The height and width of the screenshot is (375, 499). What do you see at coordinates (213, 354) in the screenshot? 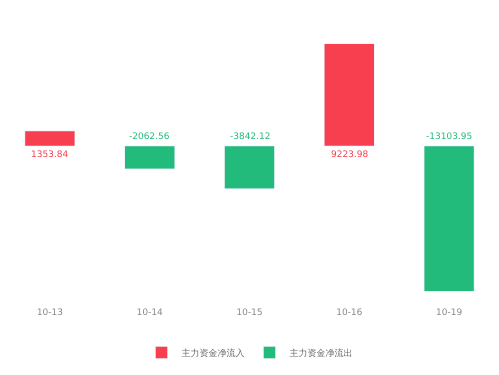
I see `legend-label: 主力资金净流入` at bounding box center [213, 354].